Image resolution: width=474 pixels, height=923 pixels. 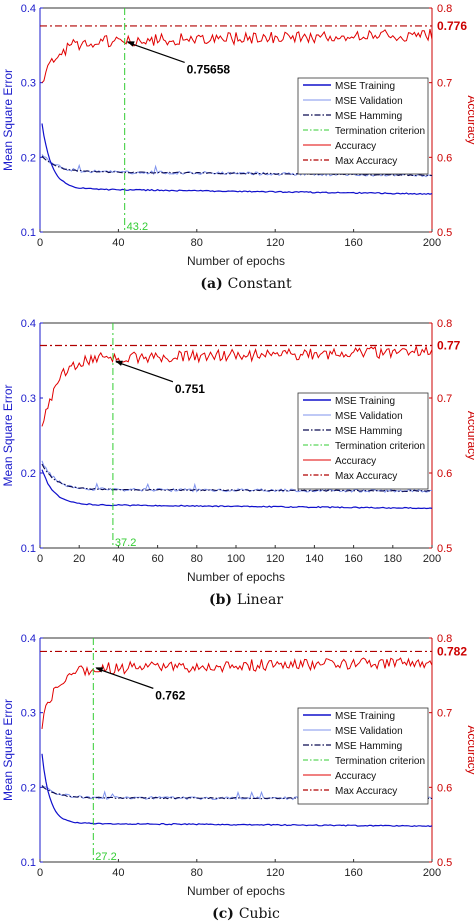 I want to click on mse-validation-line, so click(x=237, y=476).